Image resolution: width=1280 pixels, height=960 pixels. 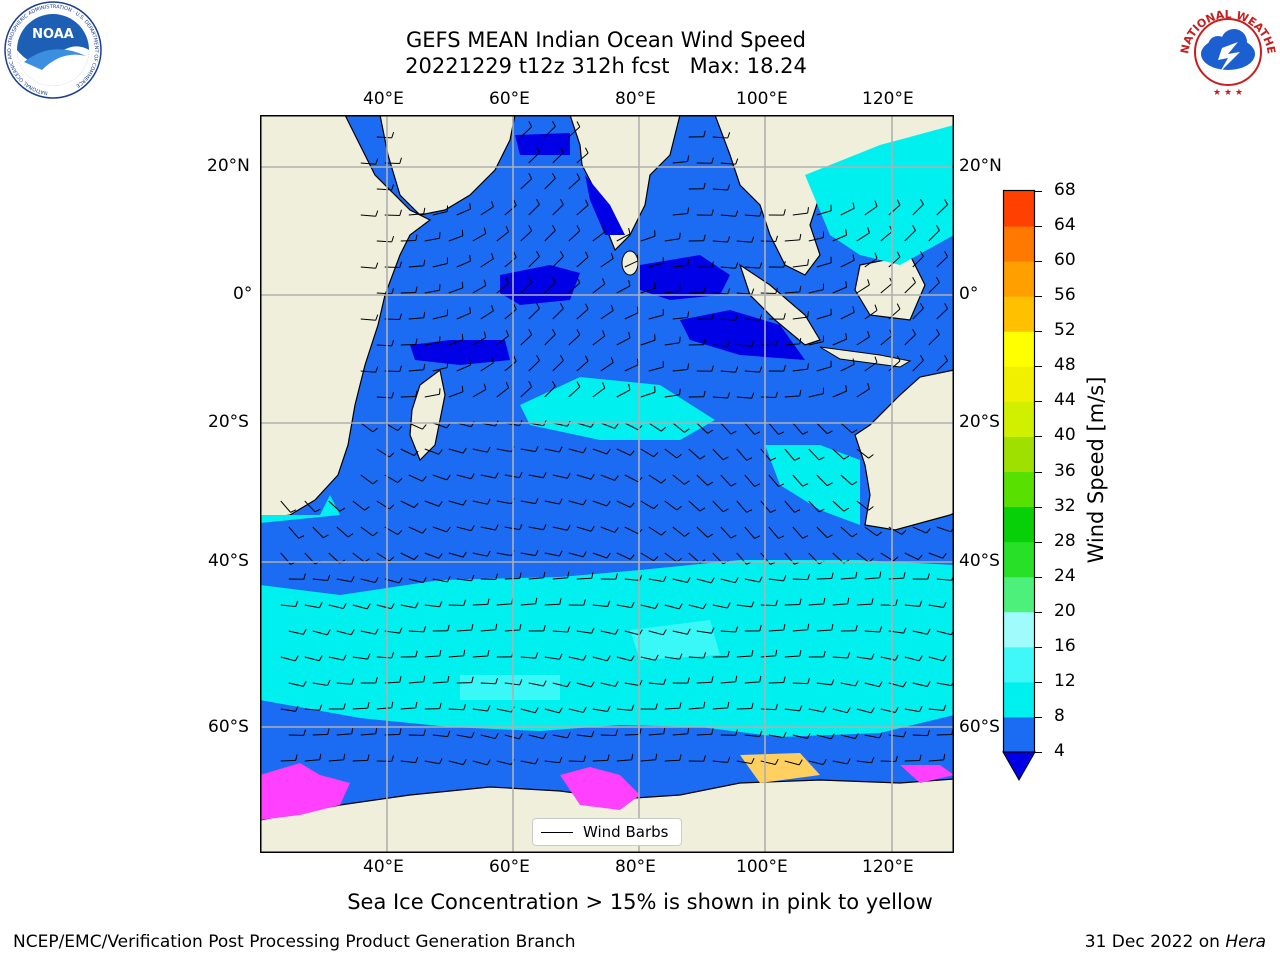 What do you see at coordinates (509, 99) in the screenshot?
I see `lon-tick-top-60e: 60°E` at bounding box center [509, 99].